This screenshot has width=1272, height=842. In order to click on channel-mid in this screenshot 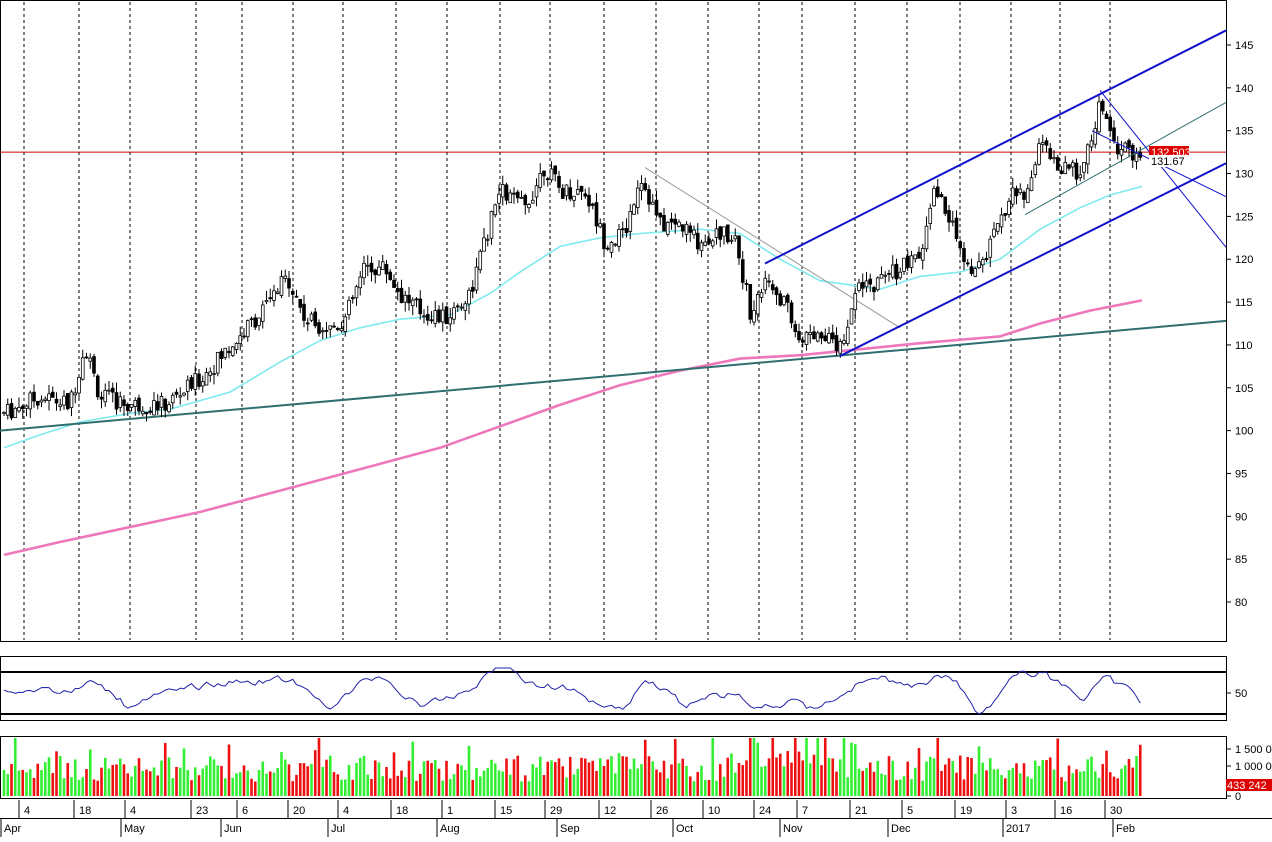, I will do `click(1125, 158)`.